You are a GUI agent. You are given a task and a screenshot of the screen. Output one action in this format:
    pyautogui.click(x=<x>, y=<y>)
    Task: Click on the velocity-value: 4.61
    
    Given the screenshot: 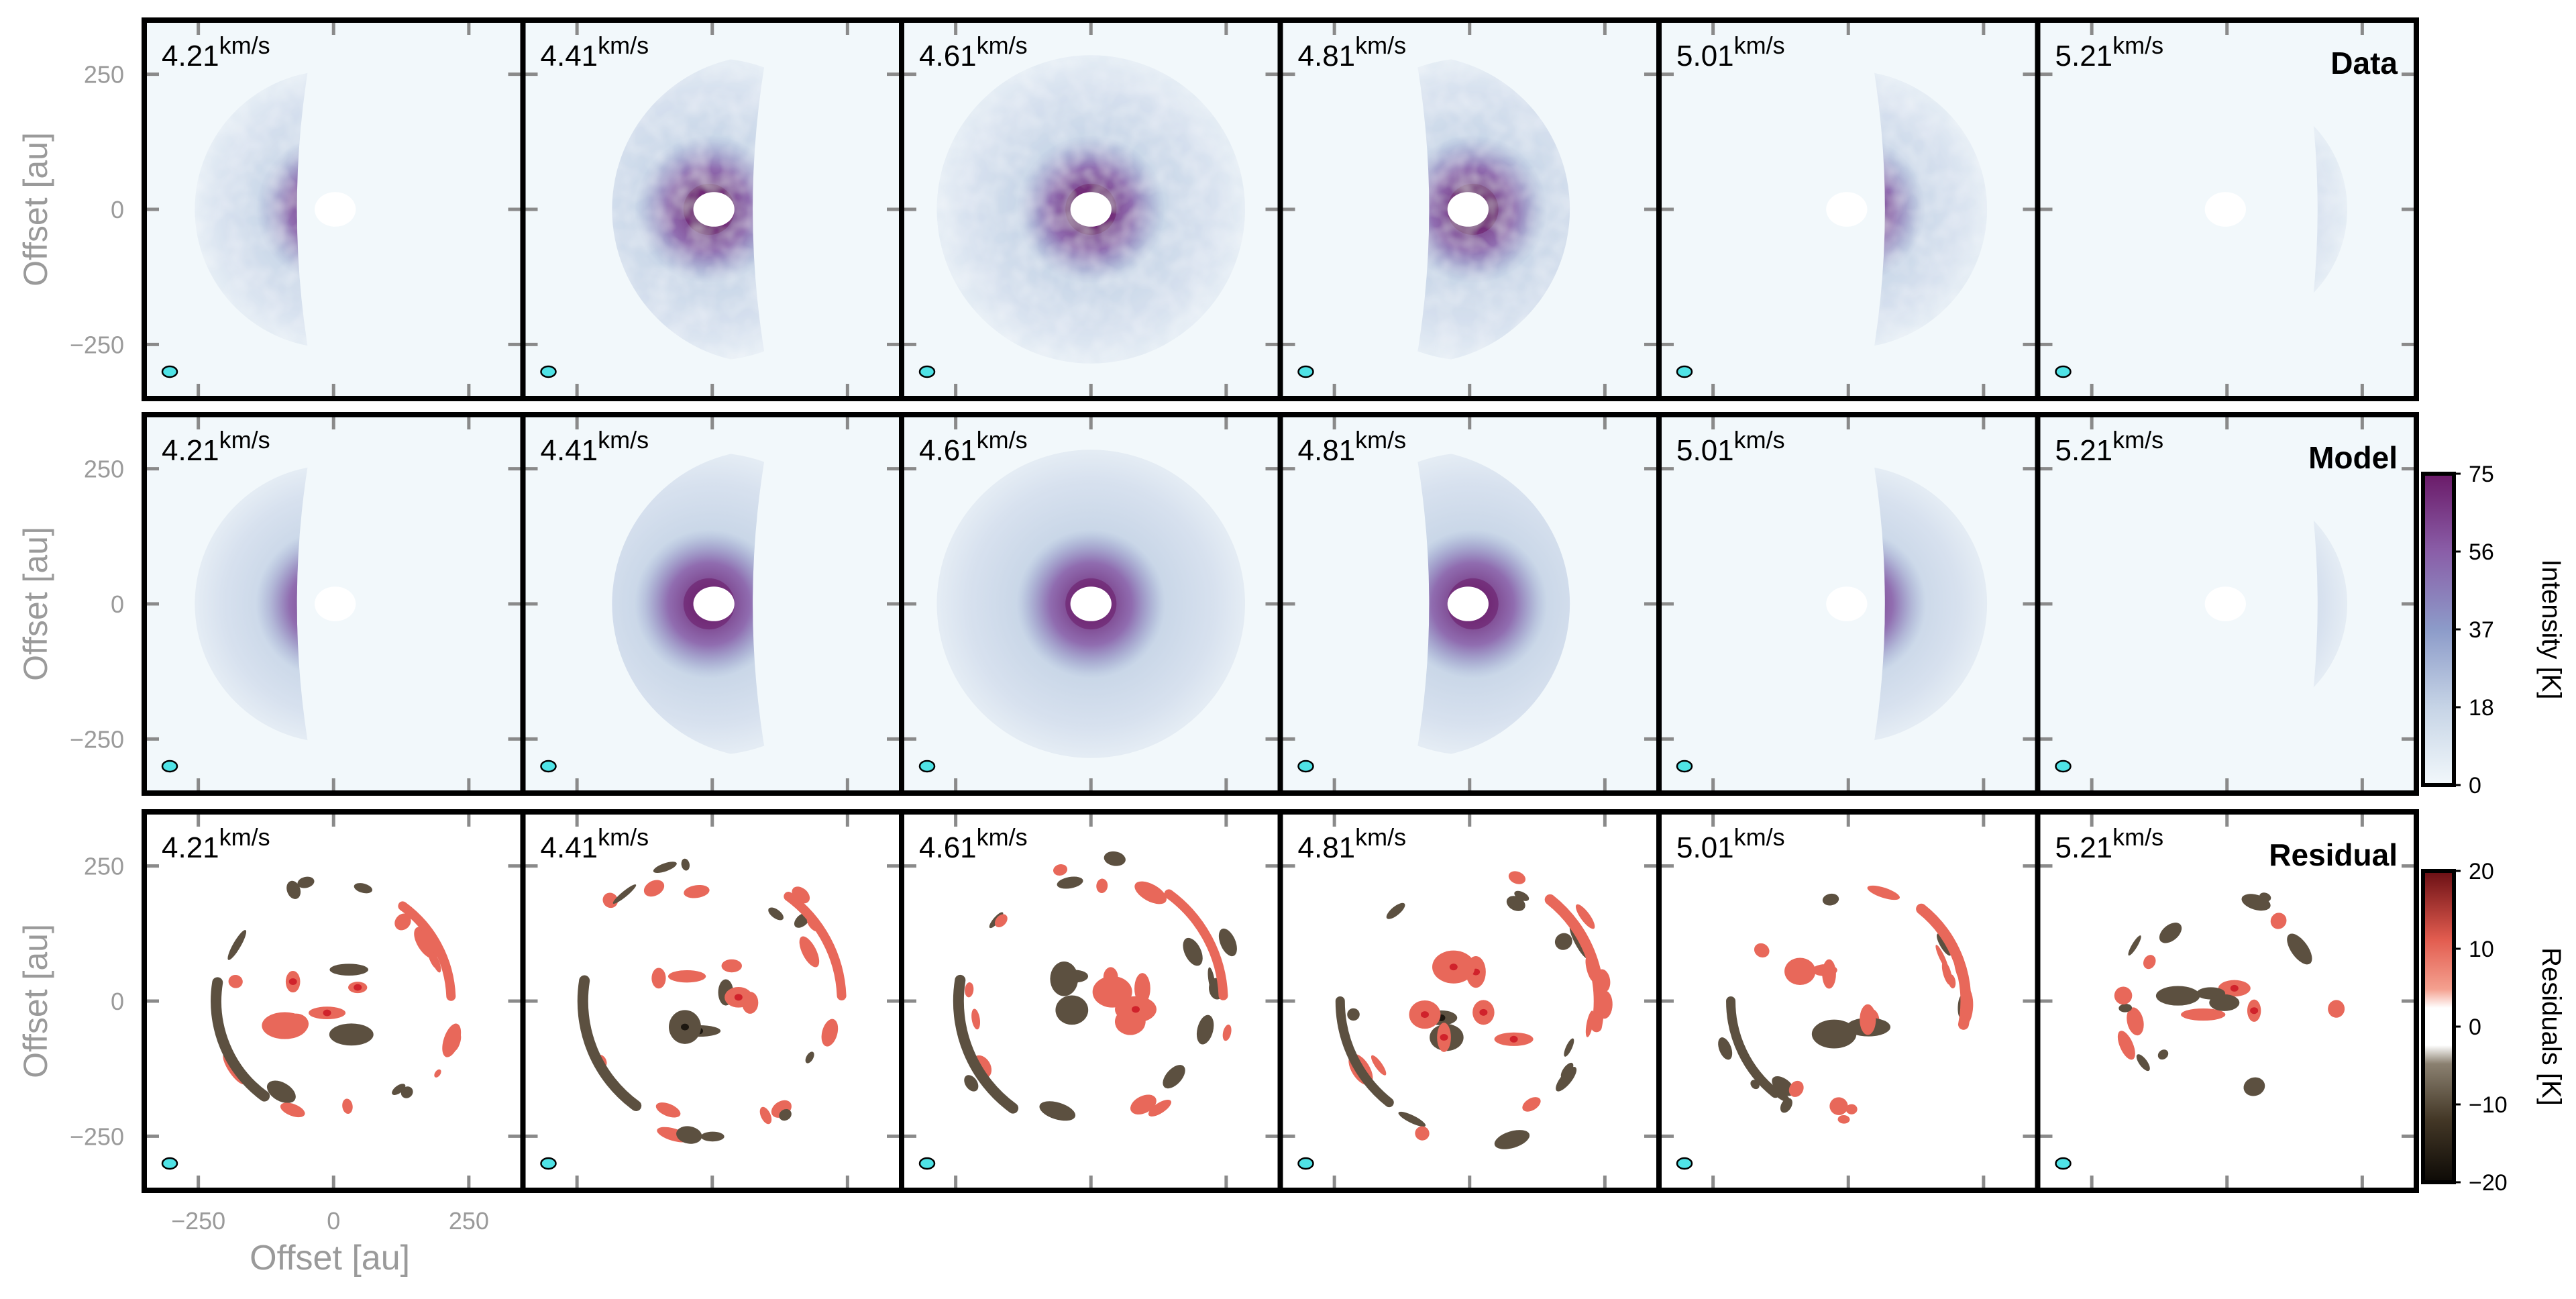 What is the action you would take?
    pyautogui.click(x=948, y=56)
    